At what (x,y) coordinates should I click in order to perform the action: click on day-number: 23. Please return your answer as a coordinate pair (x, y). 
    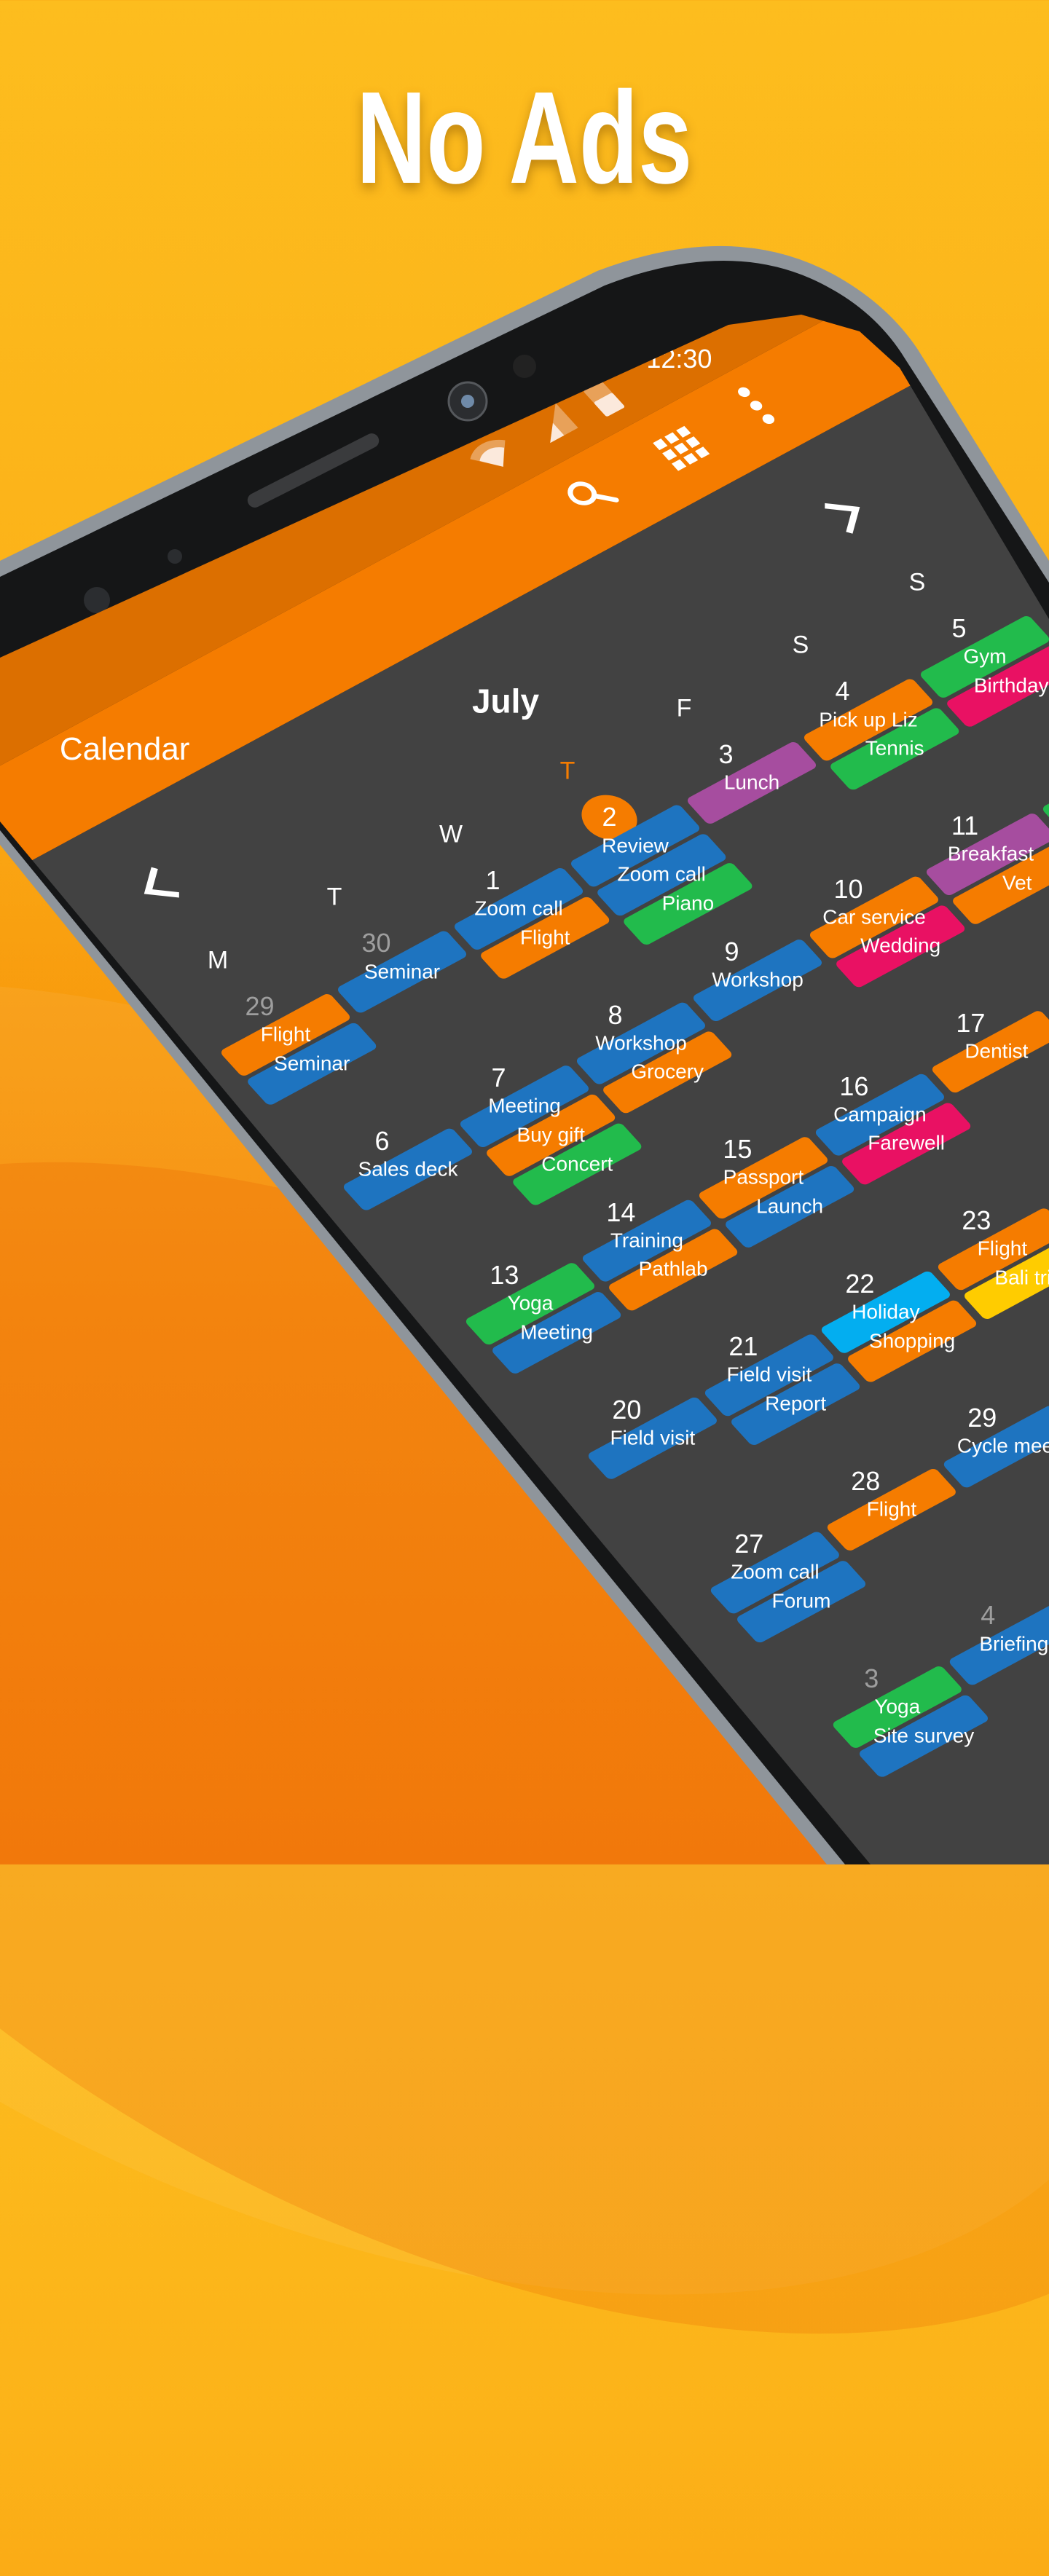
    Looking at the image, I should click on (976, 1220).